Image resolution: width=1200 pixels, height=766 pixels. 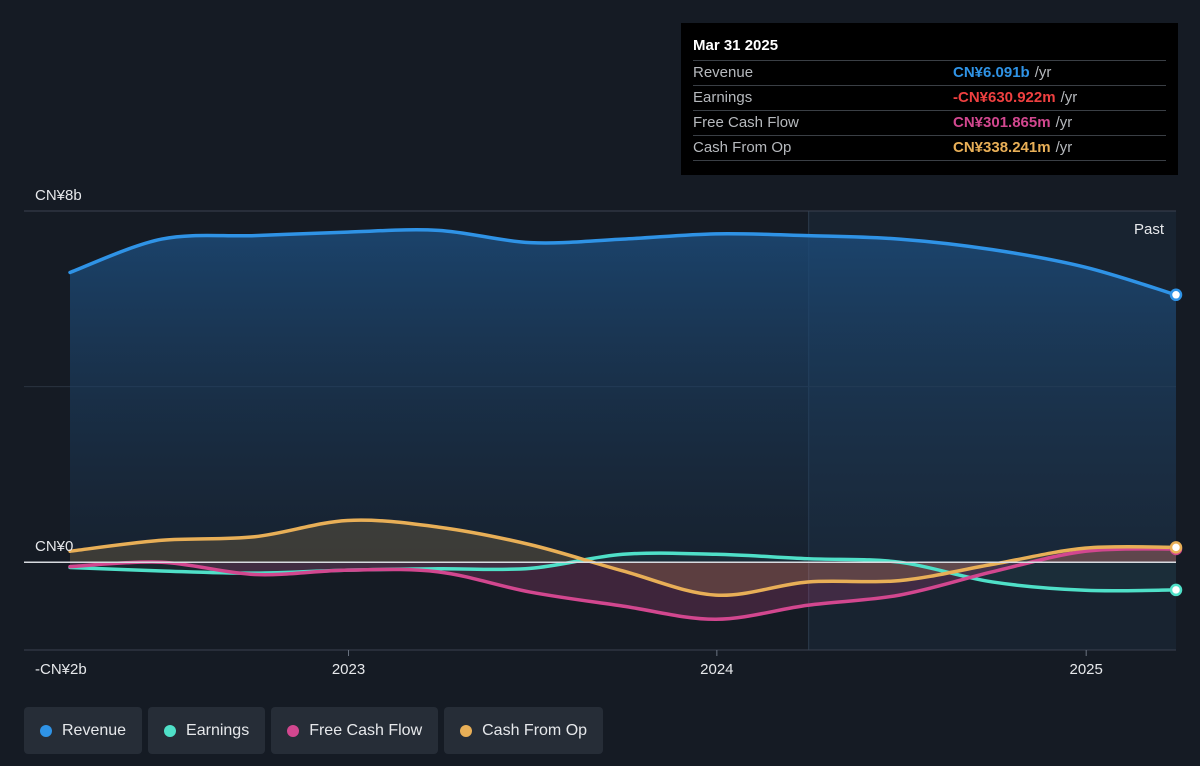 I want to click on tooltip-row: Earnings -CN¥630.922m/yr, so click(x=929, y=97).